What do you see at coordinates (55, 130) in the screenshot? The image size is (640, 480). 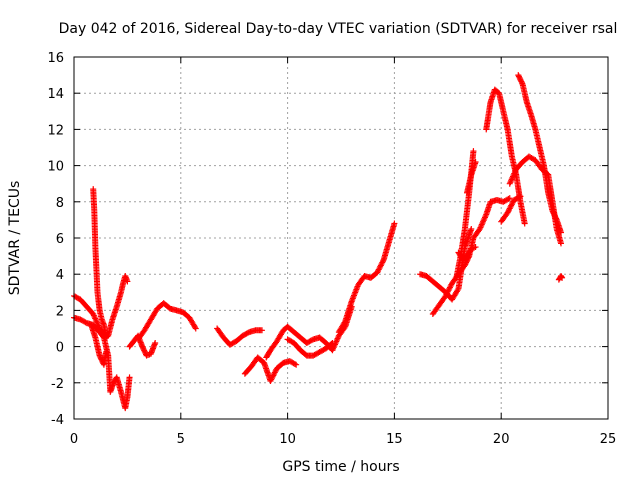 I see `y-tick-label: 12` at bounding box center [55, 130].